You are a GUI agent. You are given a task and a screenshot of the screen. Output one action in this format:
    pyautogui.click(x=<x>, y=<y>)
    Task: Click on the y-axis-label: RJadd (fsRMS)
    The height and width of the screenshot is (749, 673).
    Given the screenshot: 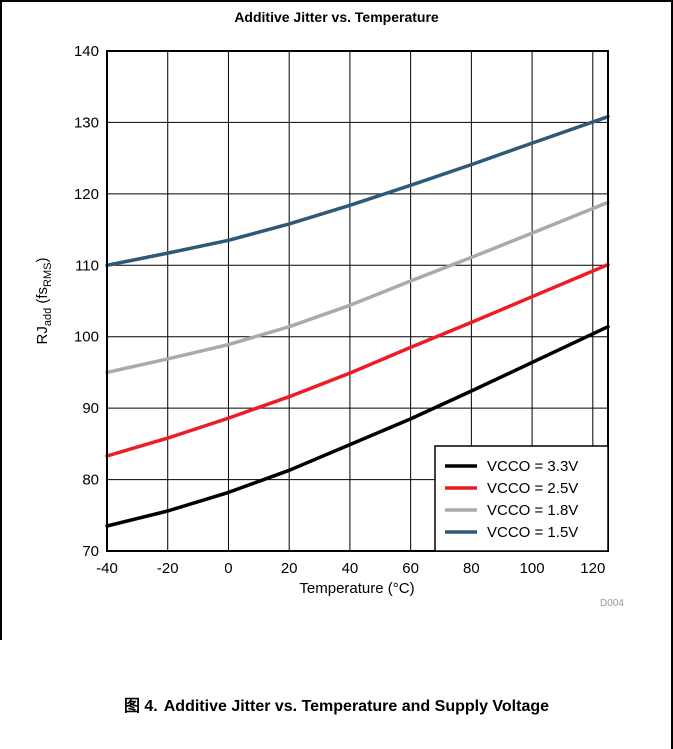 What is the action you would take?
    pyautogui.click(x=44, y=301)
    